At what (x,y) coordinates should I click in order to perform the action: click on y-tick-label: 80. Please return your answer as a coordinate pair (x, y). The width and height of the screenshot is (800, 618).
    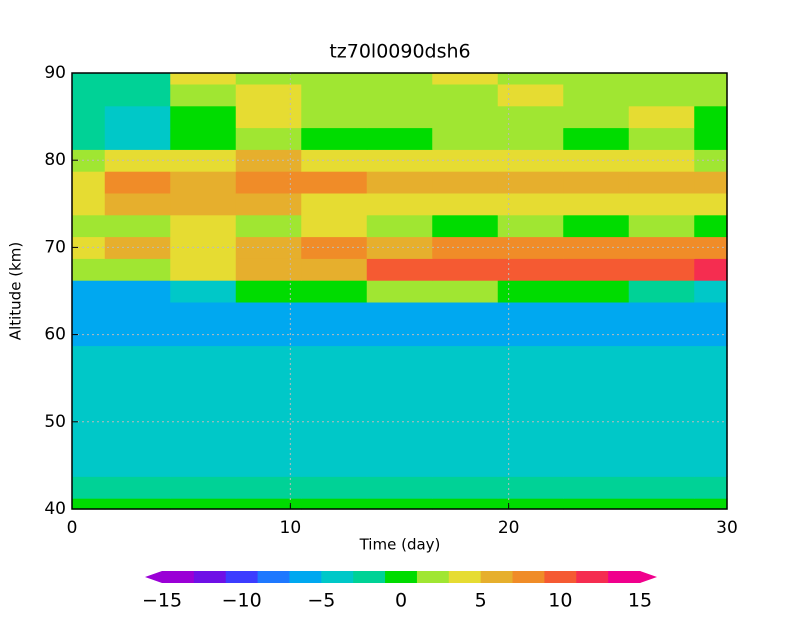
    Looking at the image, I should click on (55, 160).